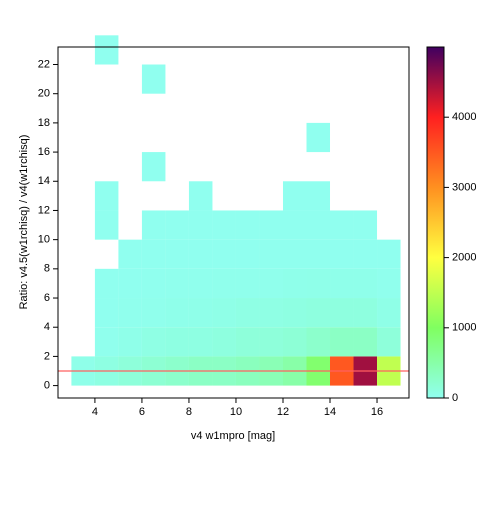 The width and height of the screenshot is (504, 509). Describe the element at coordinates (24, 222) in the screenshot. I see `y-axis-label: Ratio: v4.5(w1rchisq) / v4(w1rchisq)` at that location.